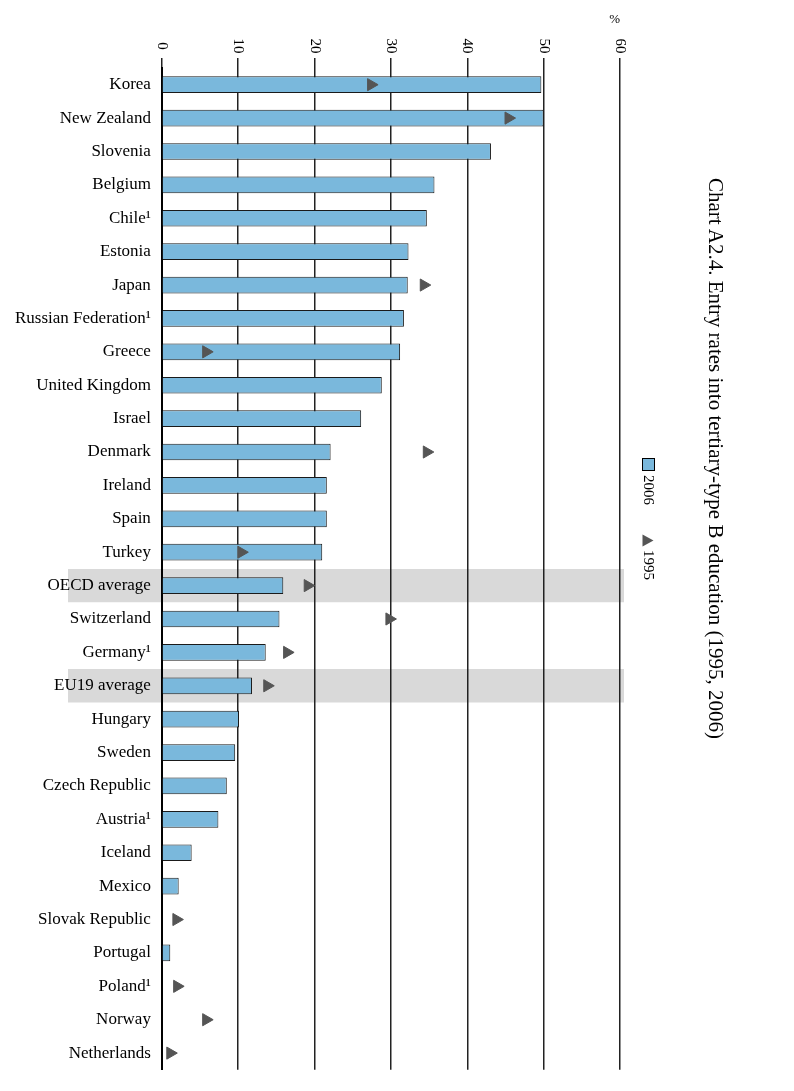  Describe the element at coordinates (109, 1052) in the screenshot. I see `y-tick-label: Netherlands` at that location.